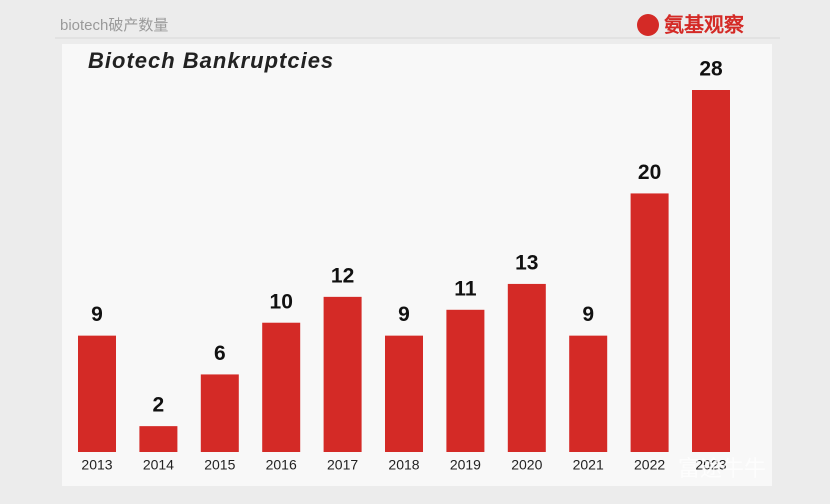  What do you see at coordinates (342, 465) in the screenshot?
I see `x-tick-label: 2017` at bounding box center [342, 465].